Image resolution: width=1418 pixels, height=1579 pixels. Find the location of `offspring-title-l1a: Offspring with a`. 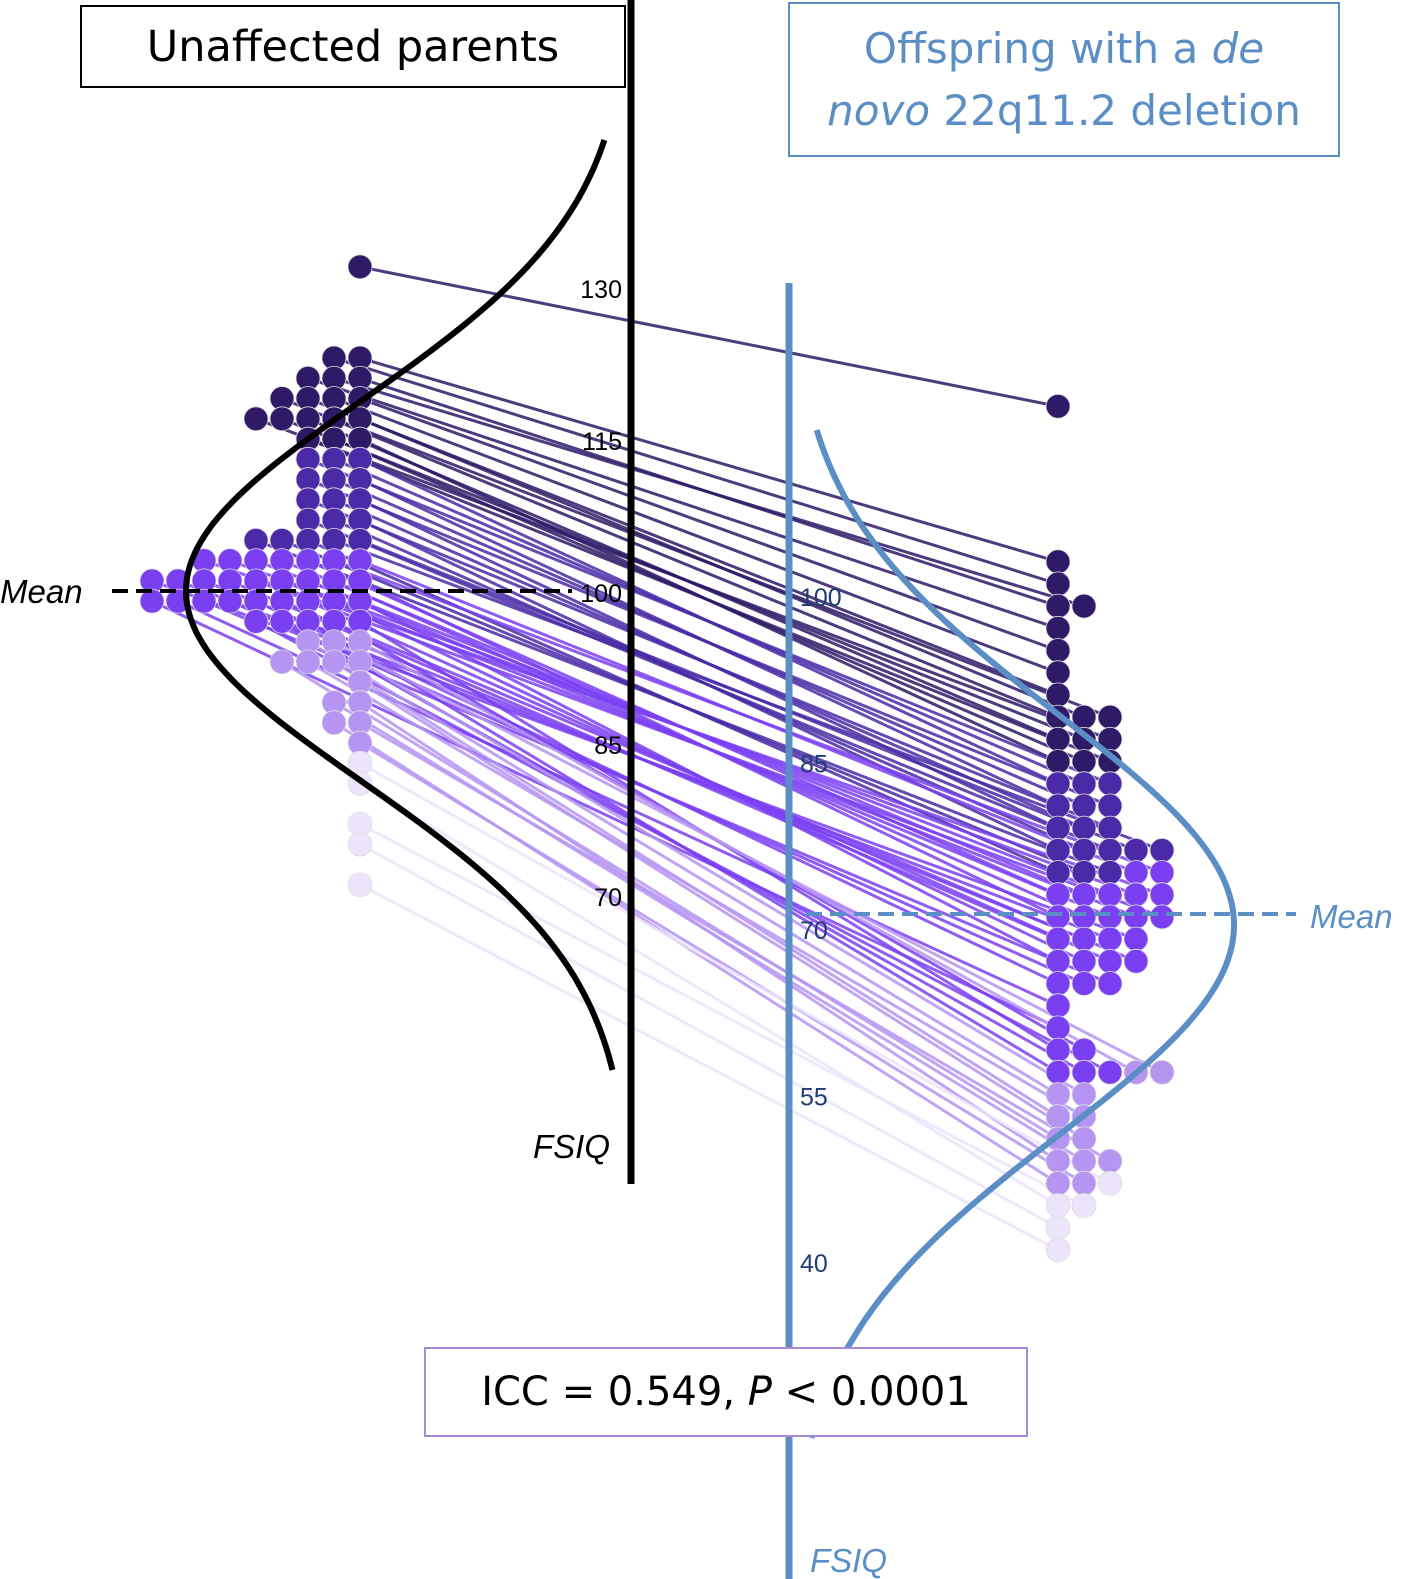

offspring-title-l1a: Offspring with a is located at coordinates (1037, 48).